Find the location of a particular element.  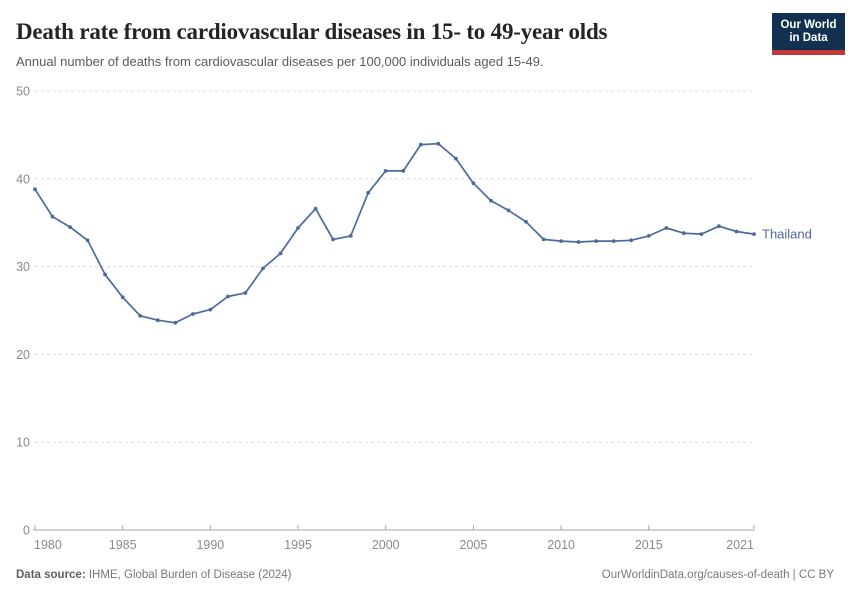

y-tick-label: 20 is located at coordinates (23, 355).